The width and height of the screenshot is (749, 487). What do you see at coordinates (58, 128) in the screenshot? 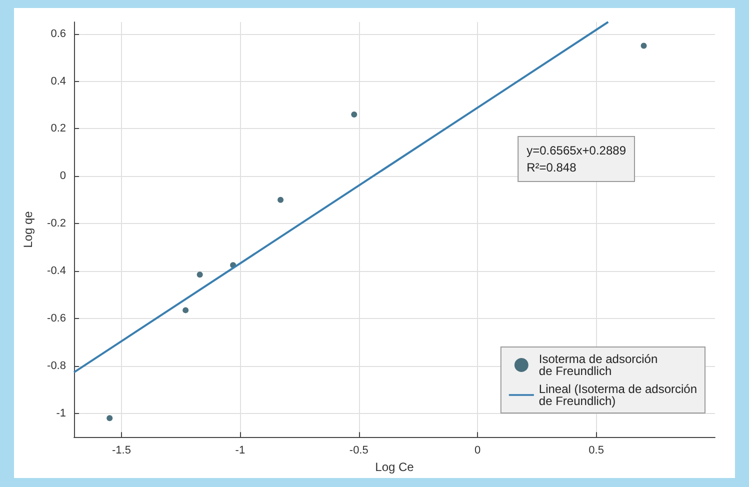
I see `y-tick-label: 0.2` at bounding box center [58, 128].